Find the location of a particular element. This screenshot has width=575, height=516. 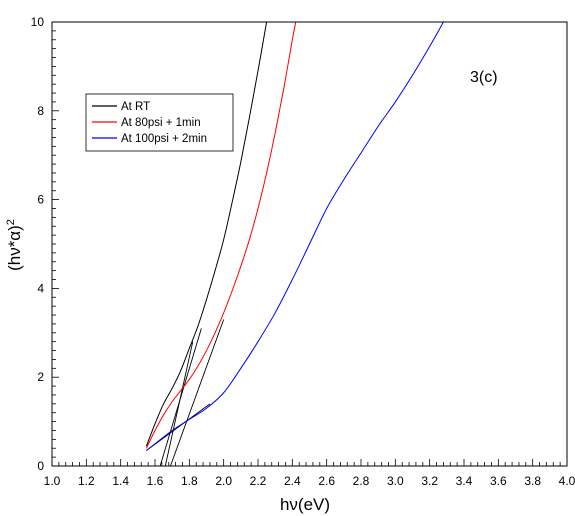

x-tick-label: 1.6 is located at coordinates (155, 481).